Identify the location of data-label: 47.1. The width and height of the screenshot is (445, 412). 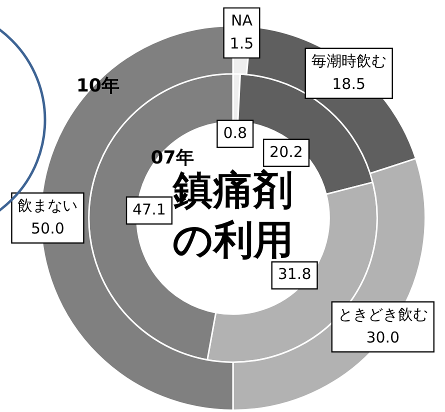
(149, 209).